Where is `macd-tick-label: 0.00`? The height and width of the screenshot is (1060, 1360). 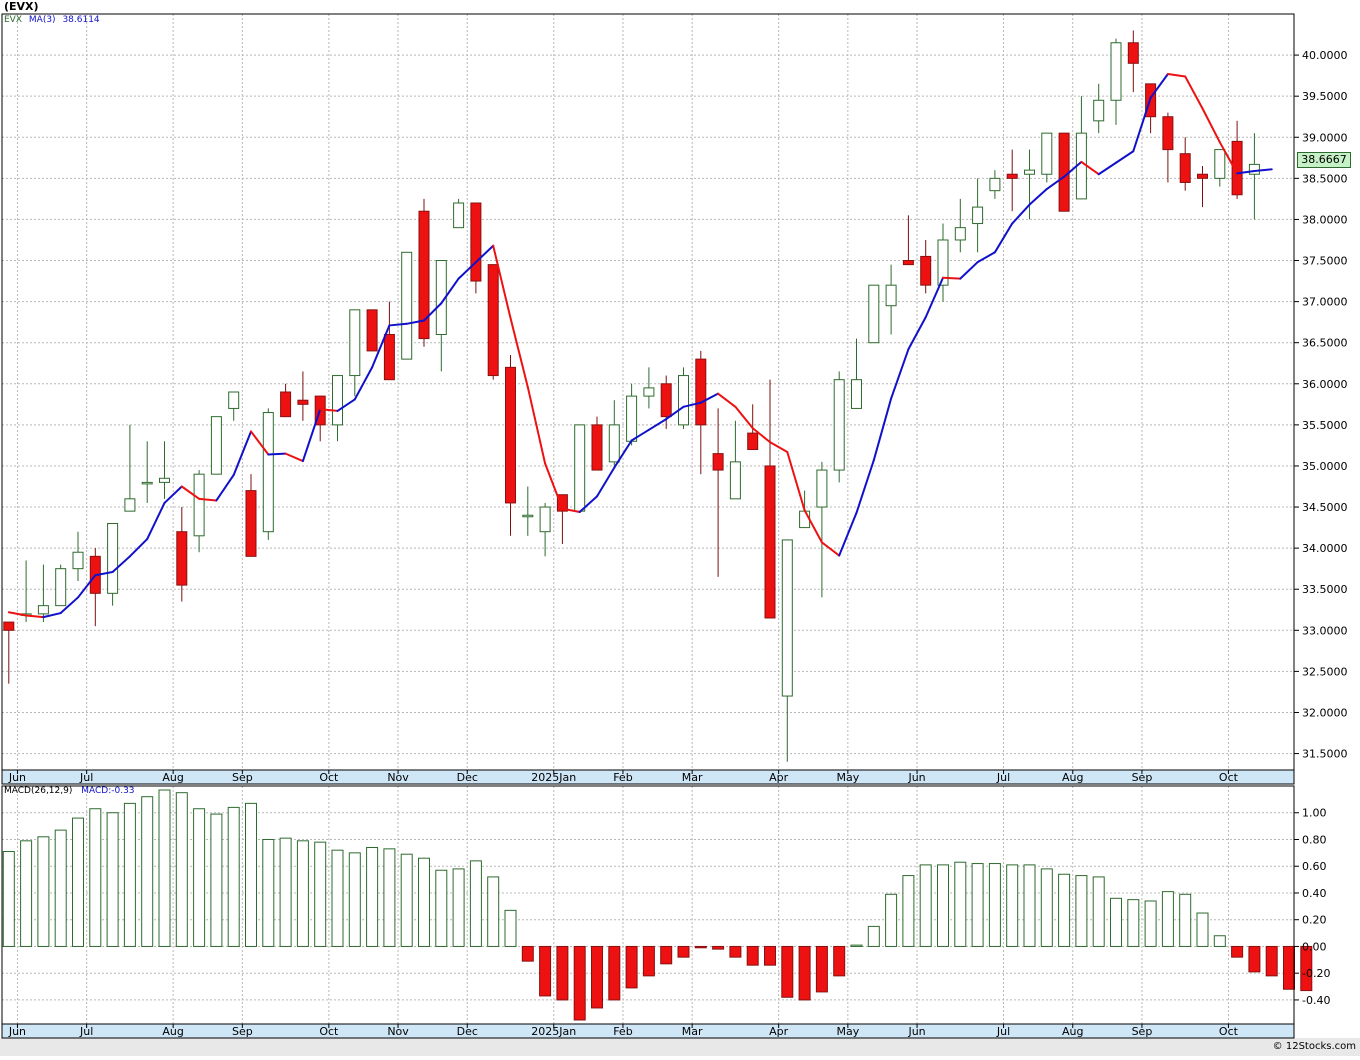
macd-tick-label: 0.00 is located at coordinates (1314, 946).